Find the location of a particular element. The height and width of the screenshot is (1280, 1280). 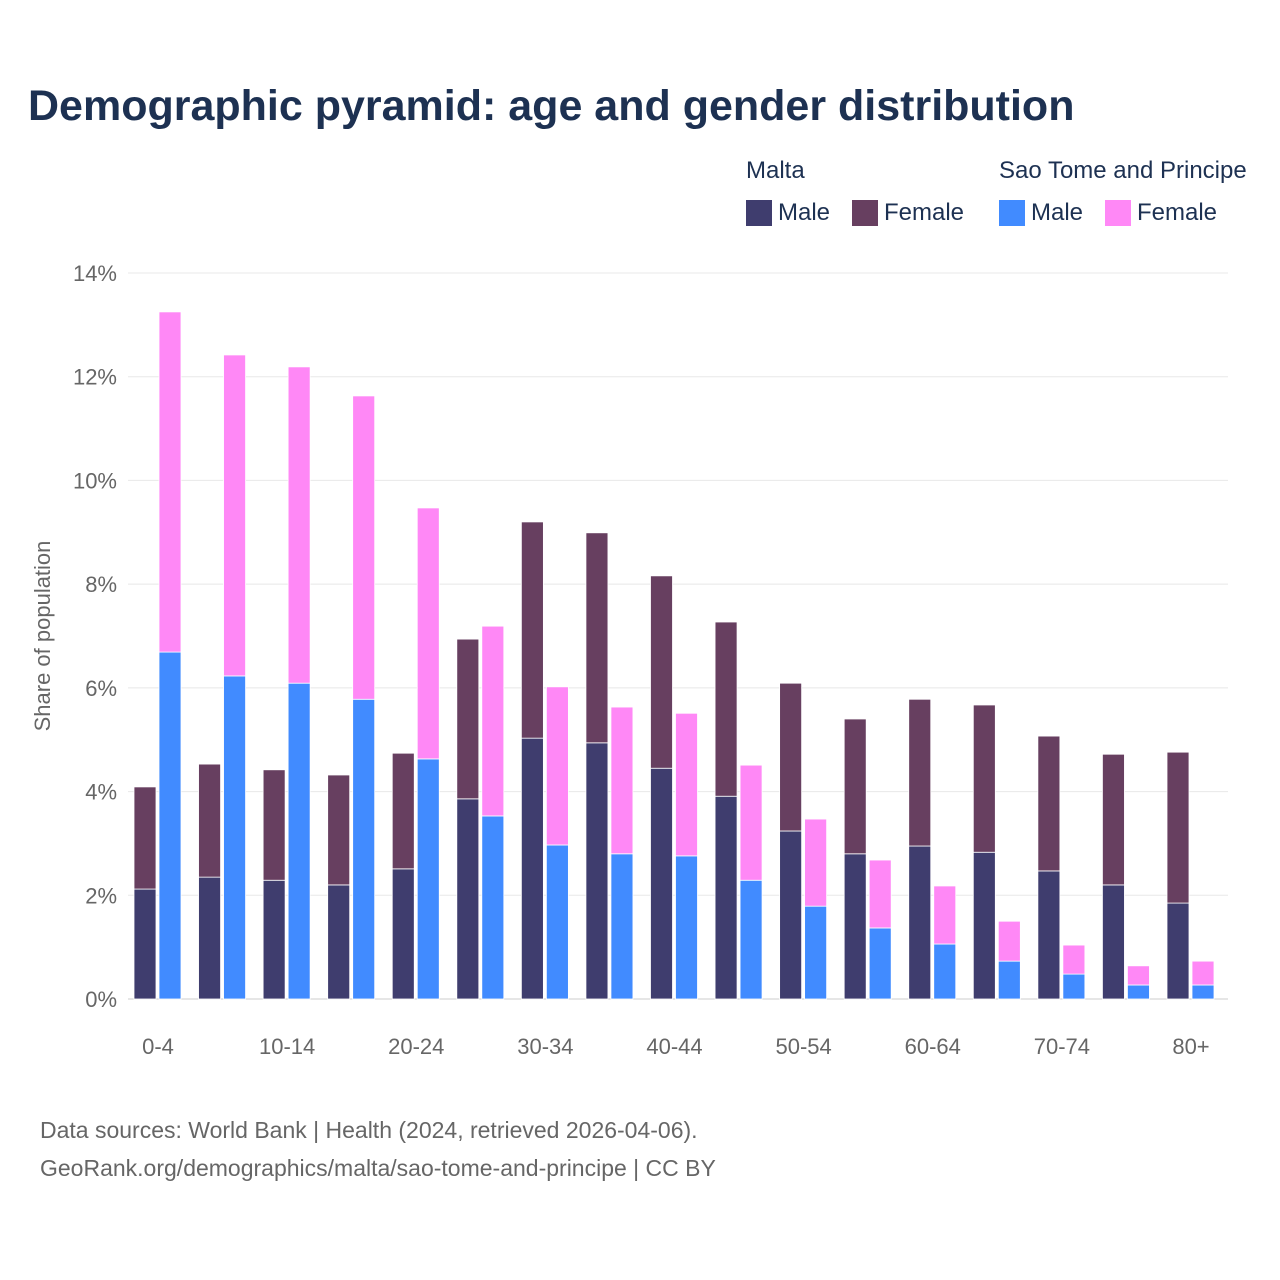

bar-malta-female-80+ is located at coordinates (1178, 827).